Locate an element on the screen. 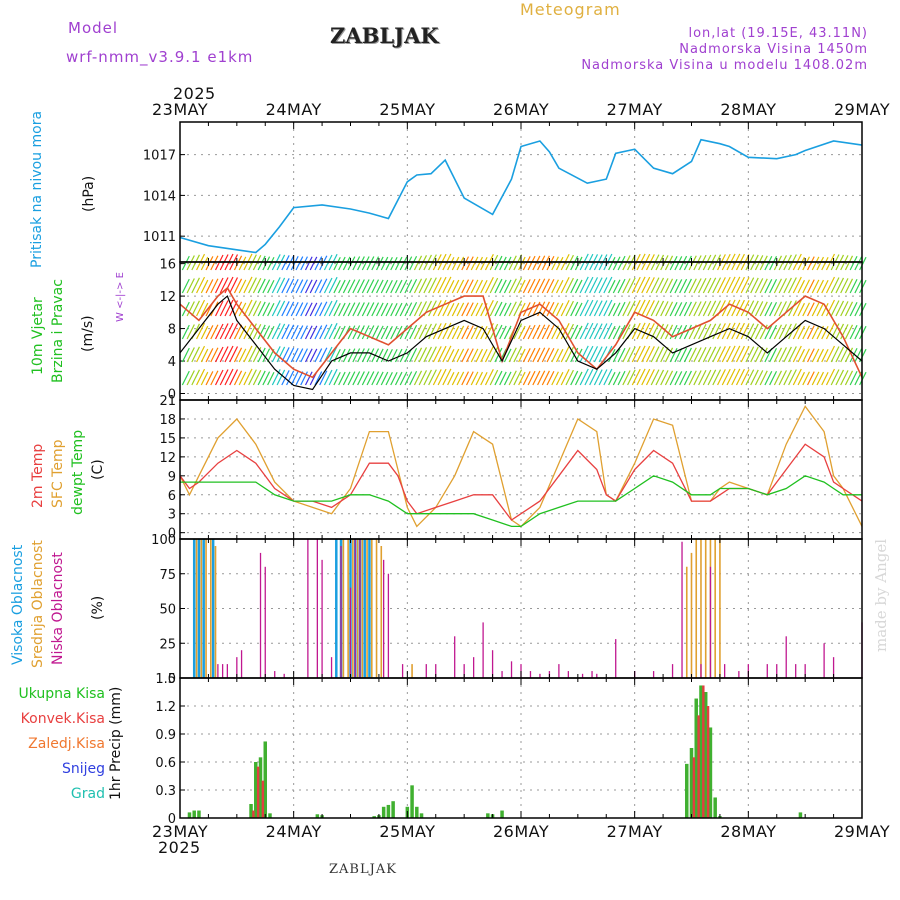 This screenshot has height=900, width=900. sfc-temp-line is located at coordinates (521, 466).